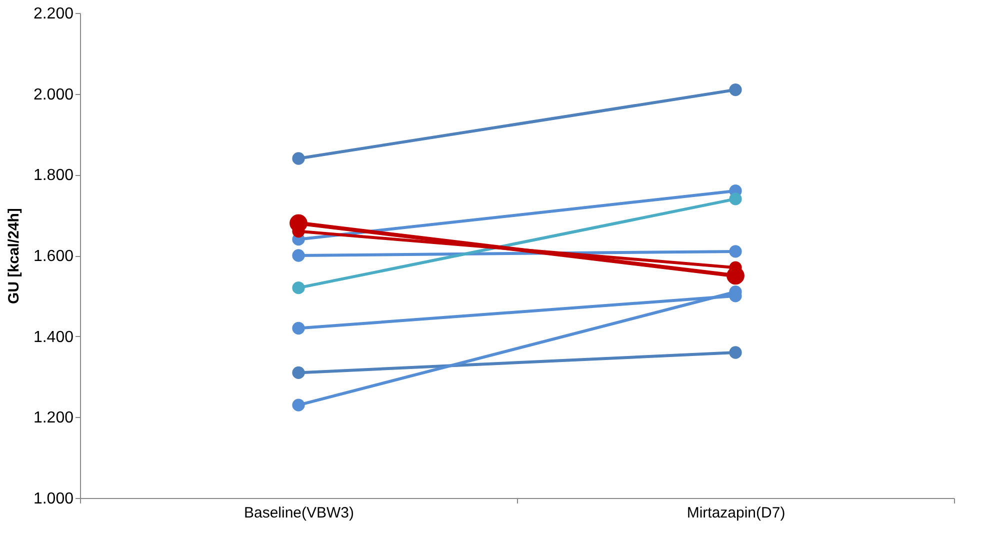  Describe the element at coordinates (53, 95) in the screenshot. I see `y-tick-label: 2.000` at that location.